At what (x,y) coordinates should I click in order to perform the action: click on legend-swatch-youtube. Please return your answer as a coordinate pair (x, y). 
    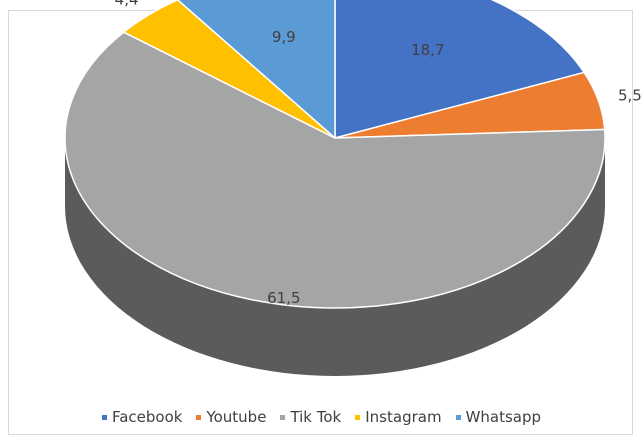
    Looking at the image, I should click on (199, 417).